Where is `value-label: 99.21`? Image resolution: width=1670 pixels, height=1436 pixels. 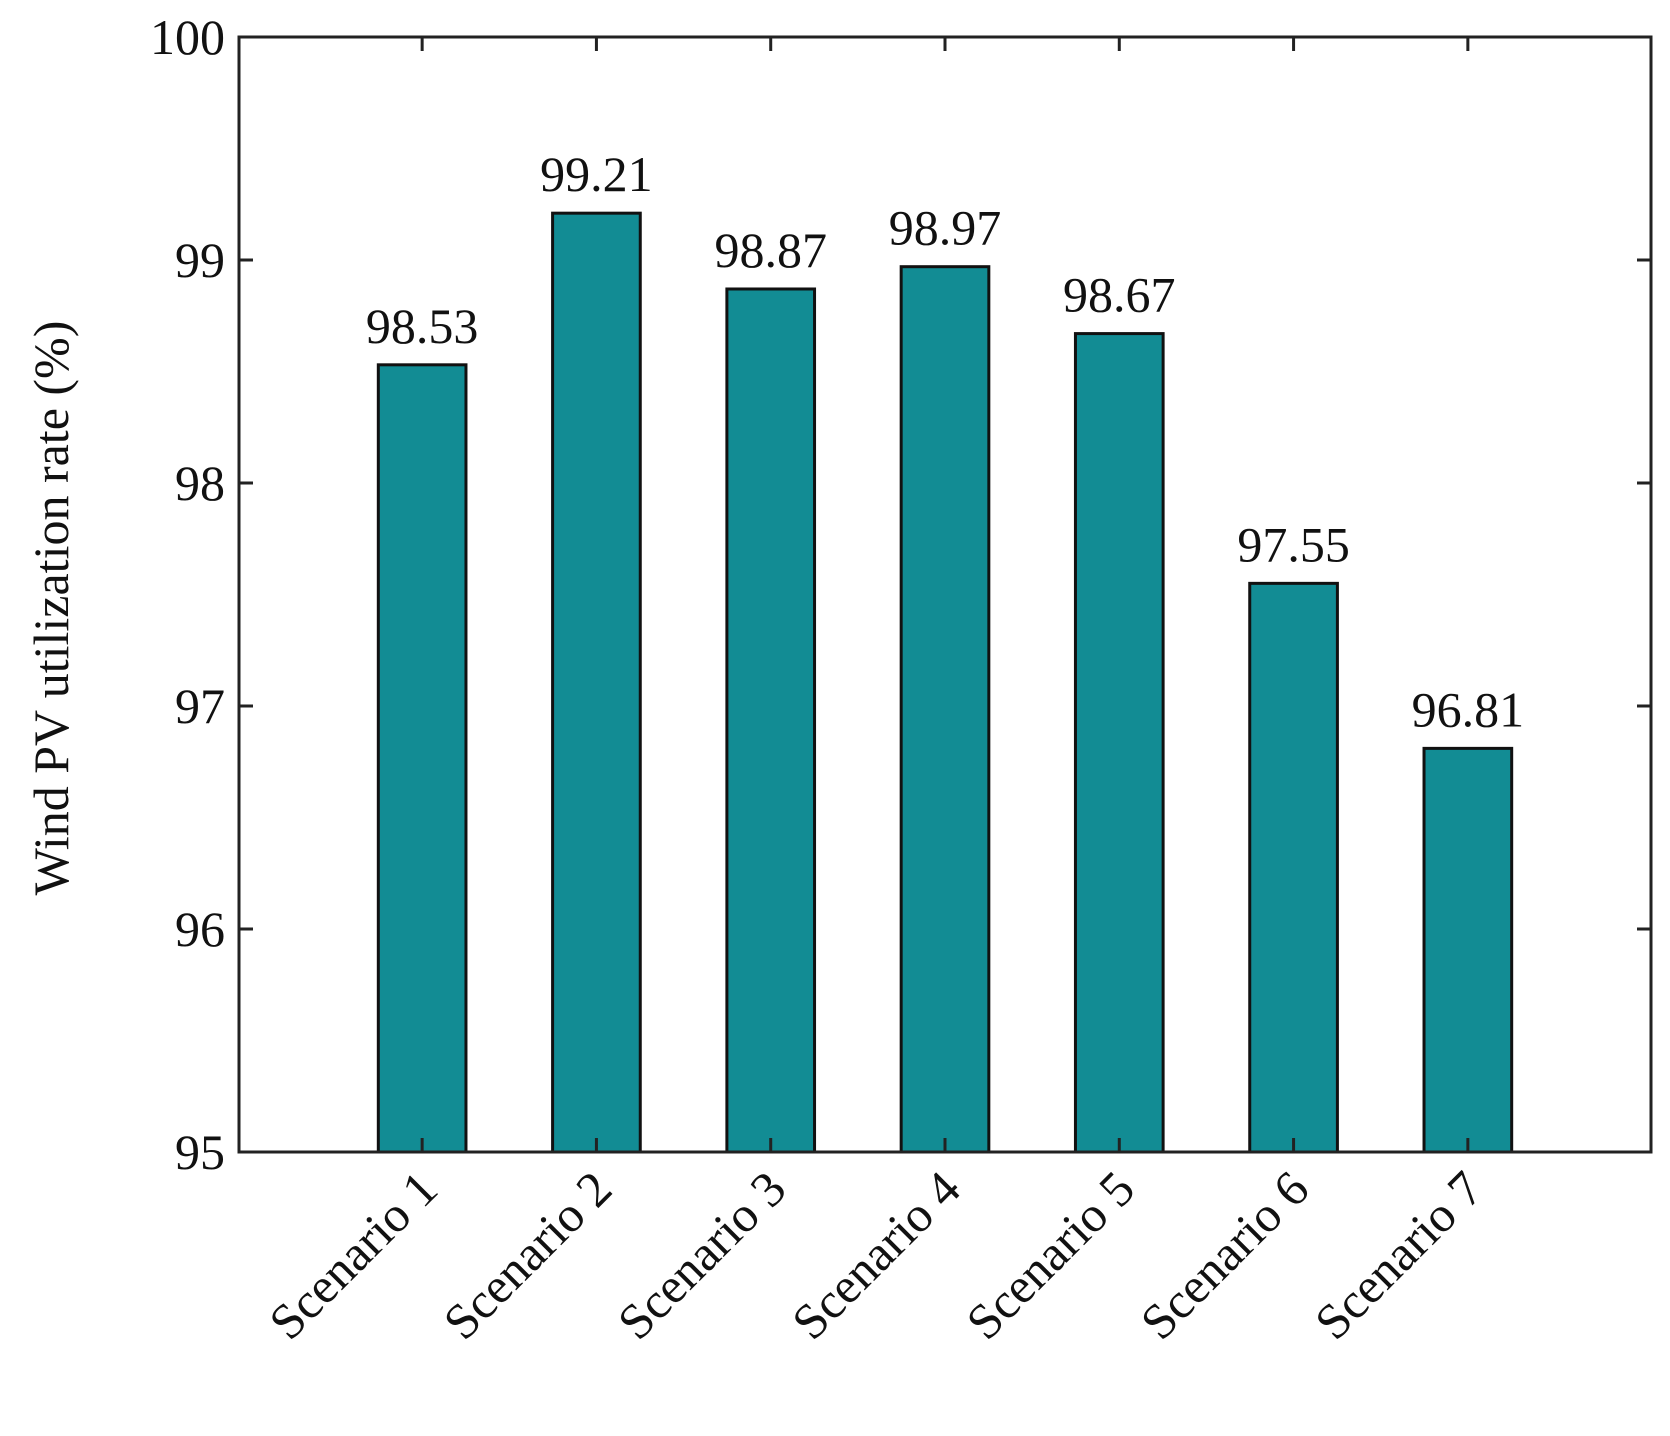 value-label: 99.21 is located at coordinates (596, 174).